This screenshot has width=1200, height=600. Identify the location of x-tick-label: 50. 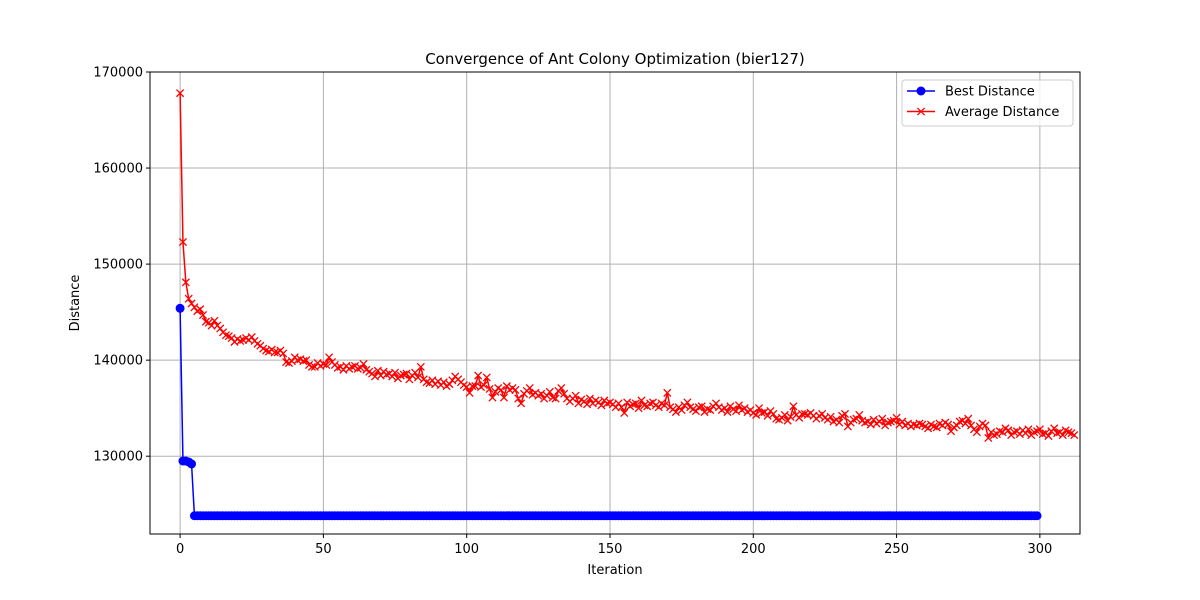
(323, 549).